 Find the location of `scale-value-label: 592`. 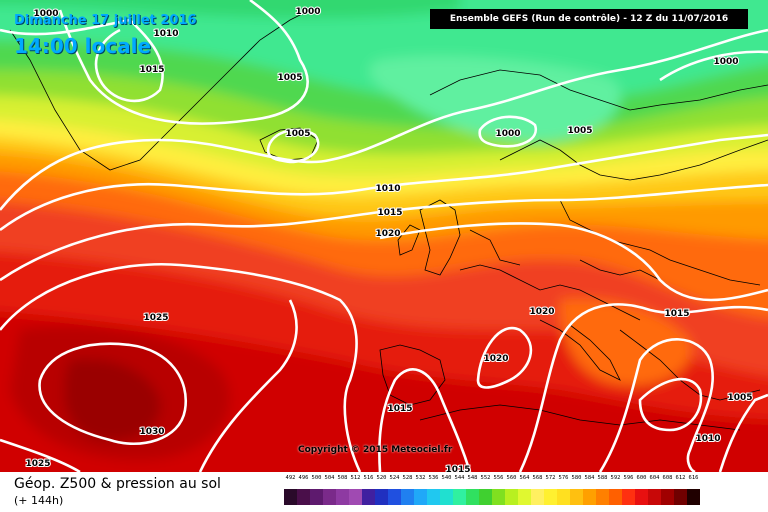

scale-value-label: 592 is located at coordinates (615, 478).